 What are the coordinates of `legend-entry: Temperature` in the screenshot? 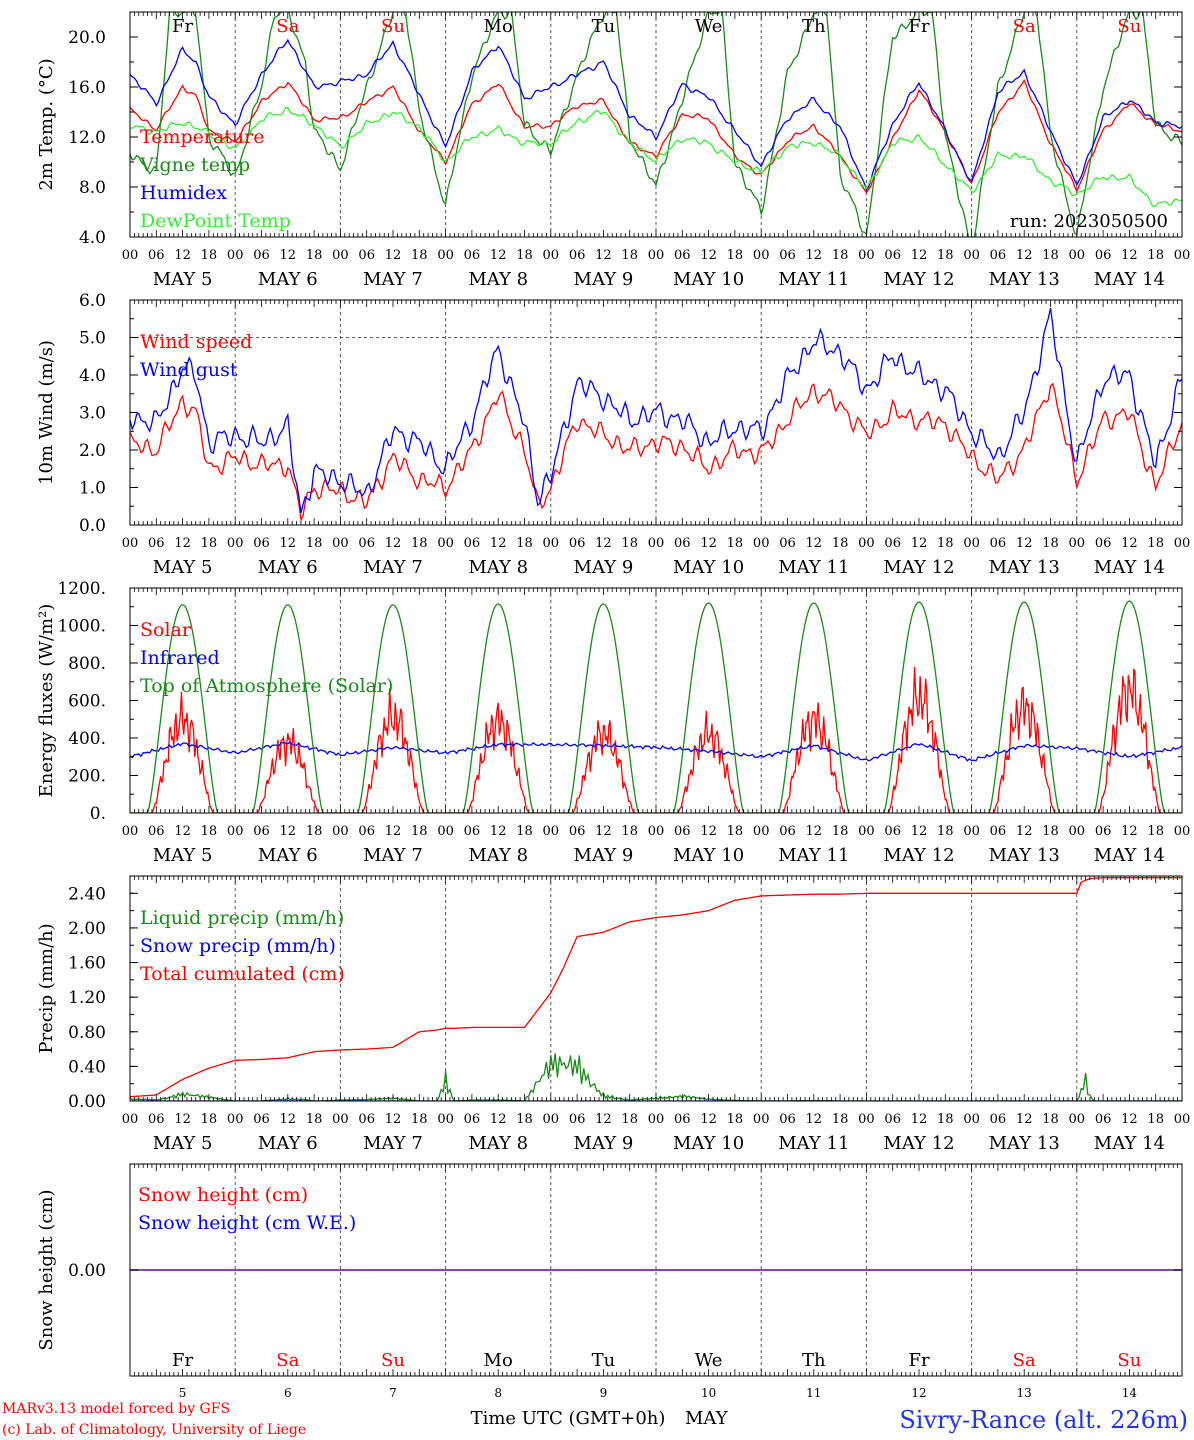 It's located at (202, 137).